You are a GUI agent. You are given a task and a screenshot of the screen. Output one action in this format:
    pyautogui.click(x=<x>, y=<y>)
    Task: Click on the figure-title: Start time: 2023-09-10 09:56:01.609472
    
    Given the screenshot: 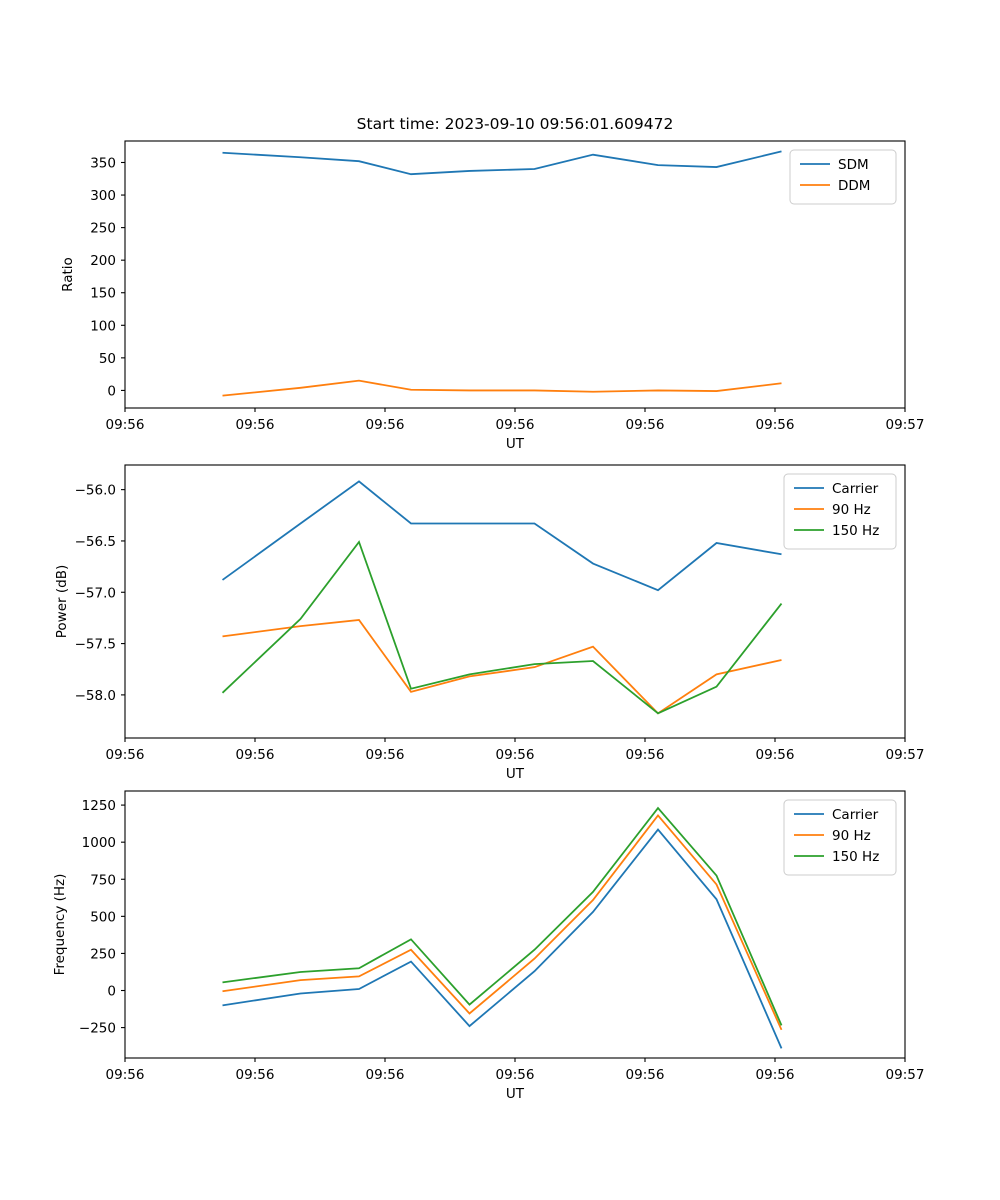 What is the action you would take?
    pyautogui.click(x=515, y=124)
    